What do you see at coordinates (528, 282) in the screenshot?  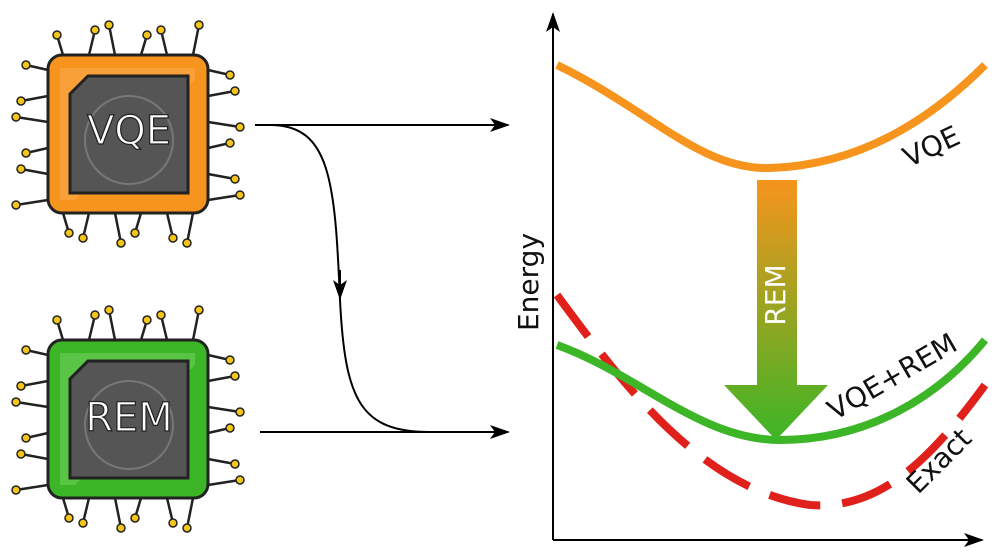 I see `y-axis-label: Energy` at bounding box center [528, 282].